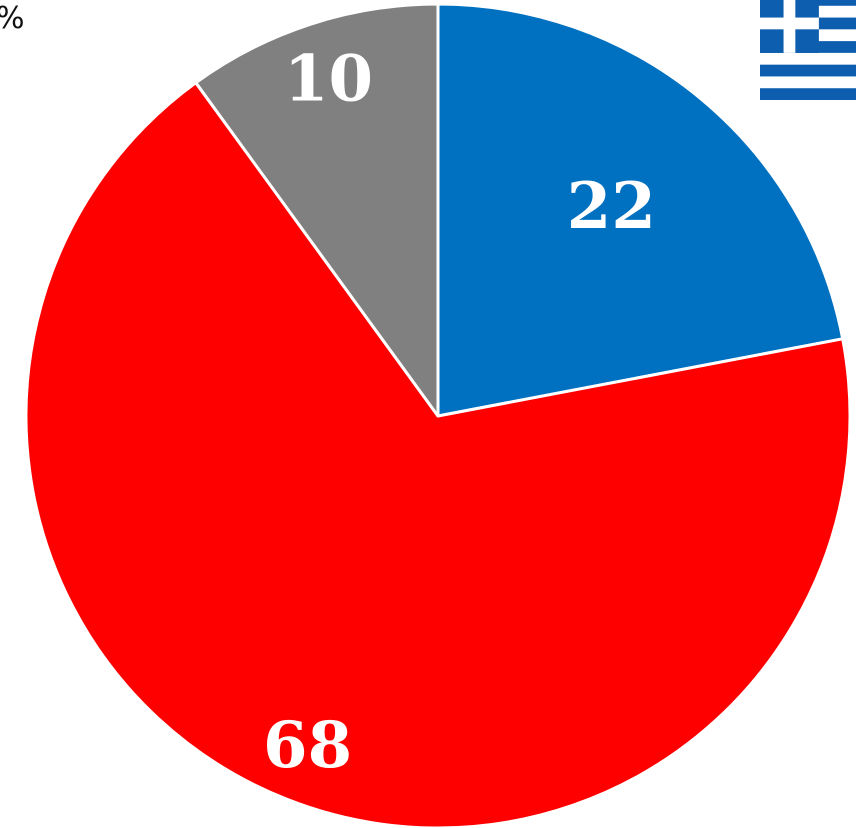 This screenshot has height=828, width=856. Describe the element at coordinates (808, 50) in the screenshot. I see `greece-flag-icon` at that location.